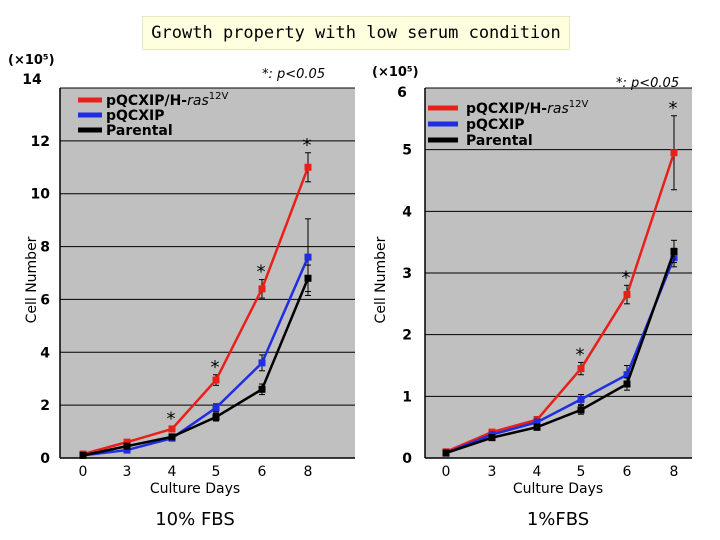 Image resolution: width=720 pixels, height=540 pixels. I want to click on y-tick-label: 1, so click(407, 397).